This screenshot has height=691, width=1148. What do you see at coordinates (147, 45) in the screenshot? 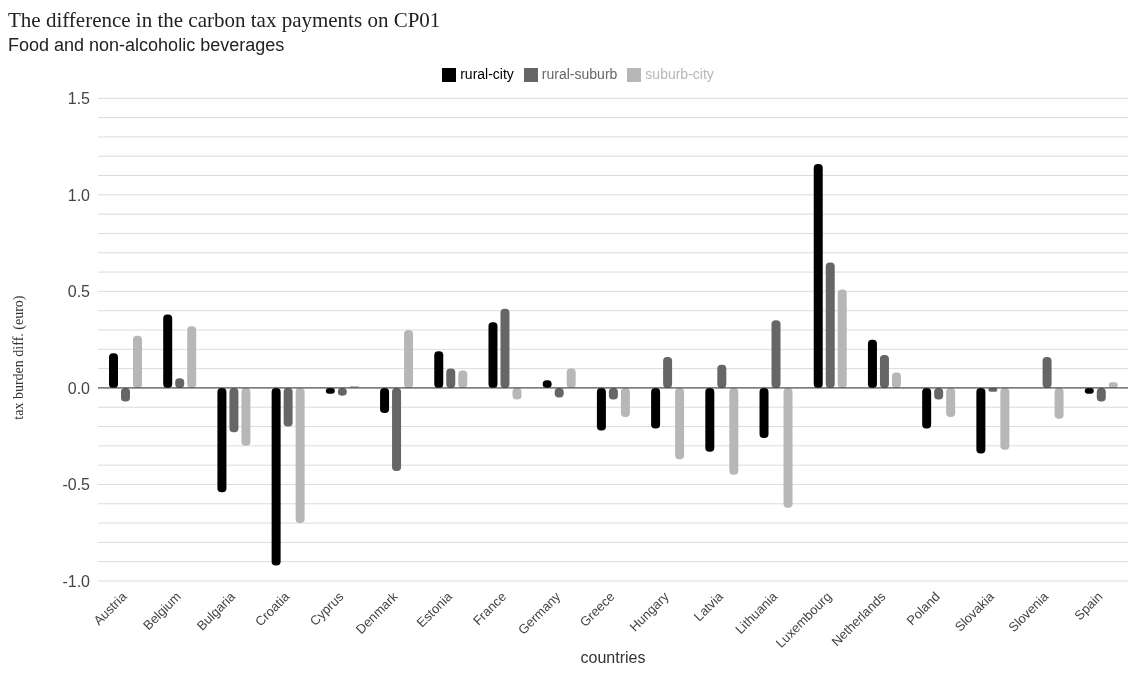
I see `chart-subtitle: Food and non-alcoholic beverages` at bounding box center [147, 45].